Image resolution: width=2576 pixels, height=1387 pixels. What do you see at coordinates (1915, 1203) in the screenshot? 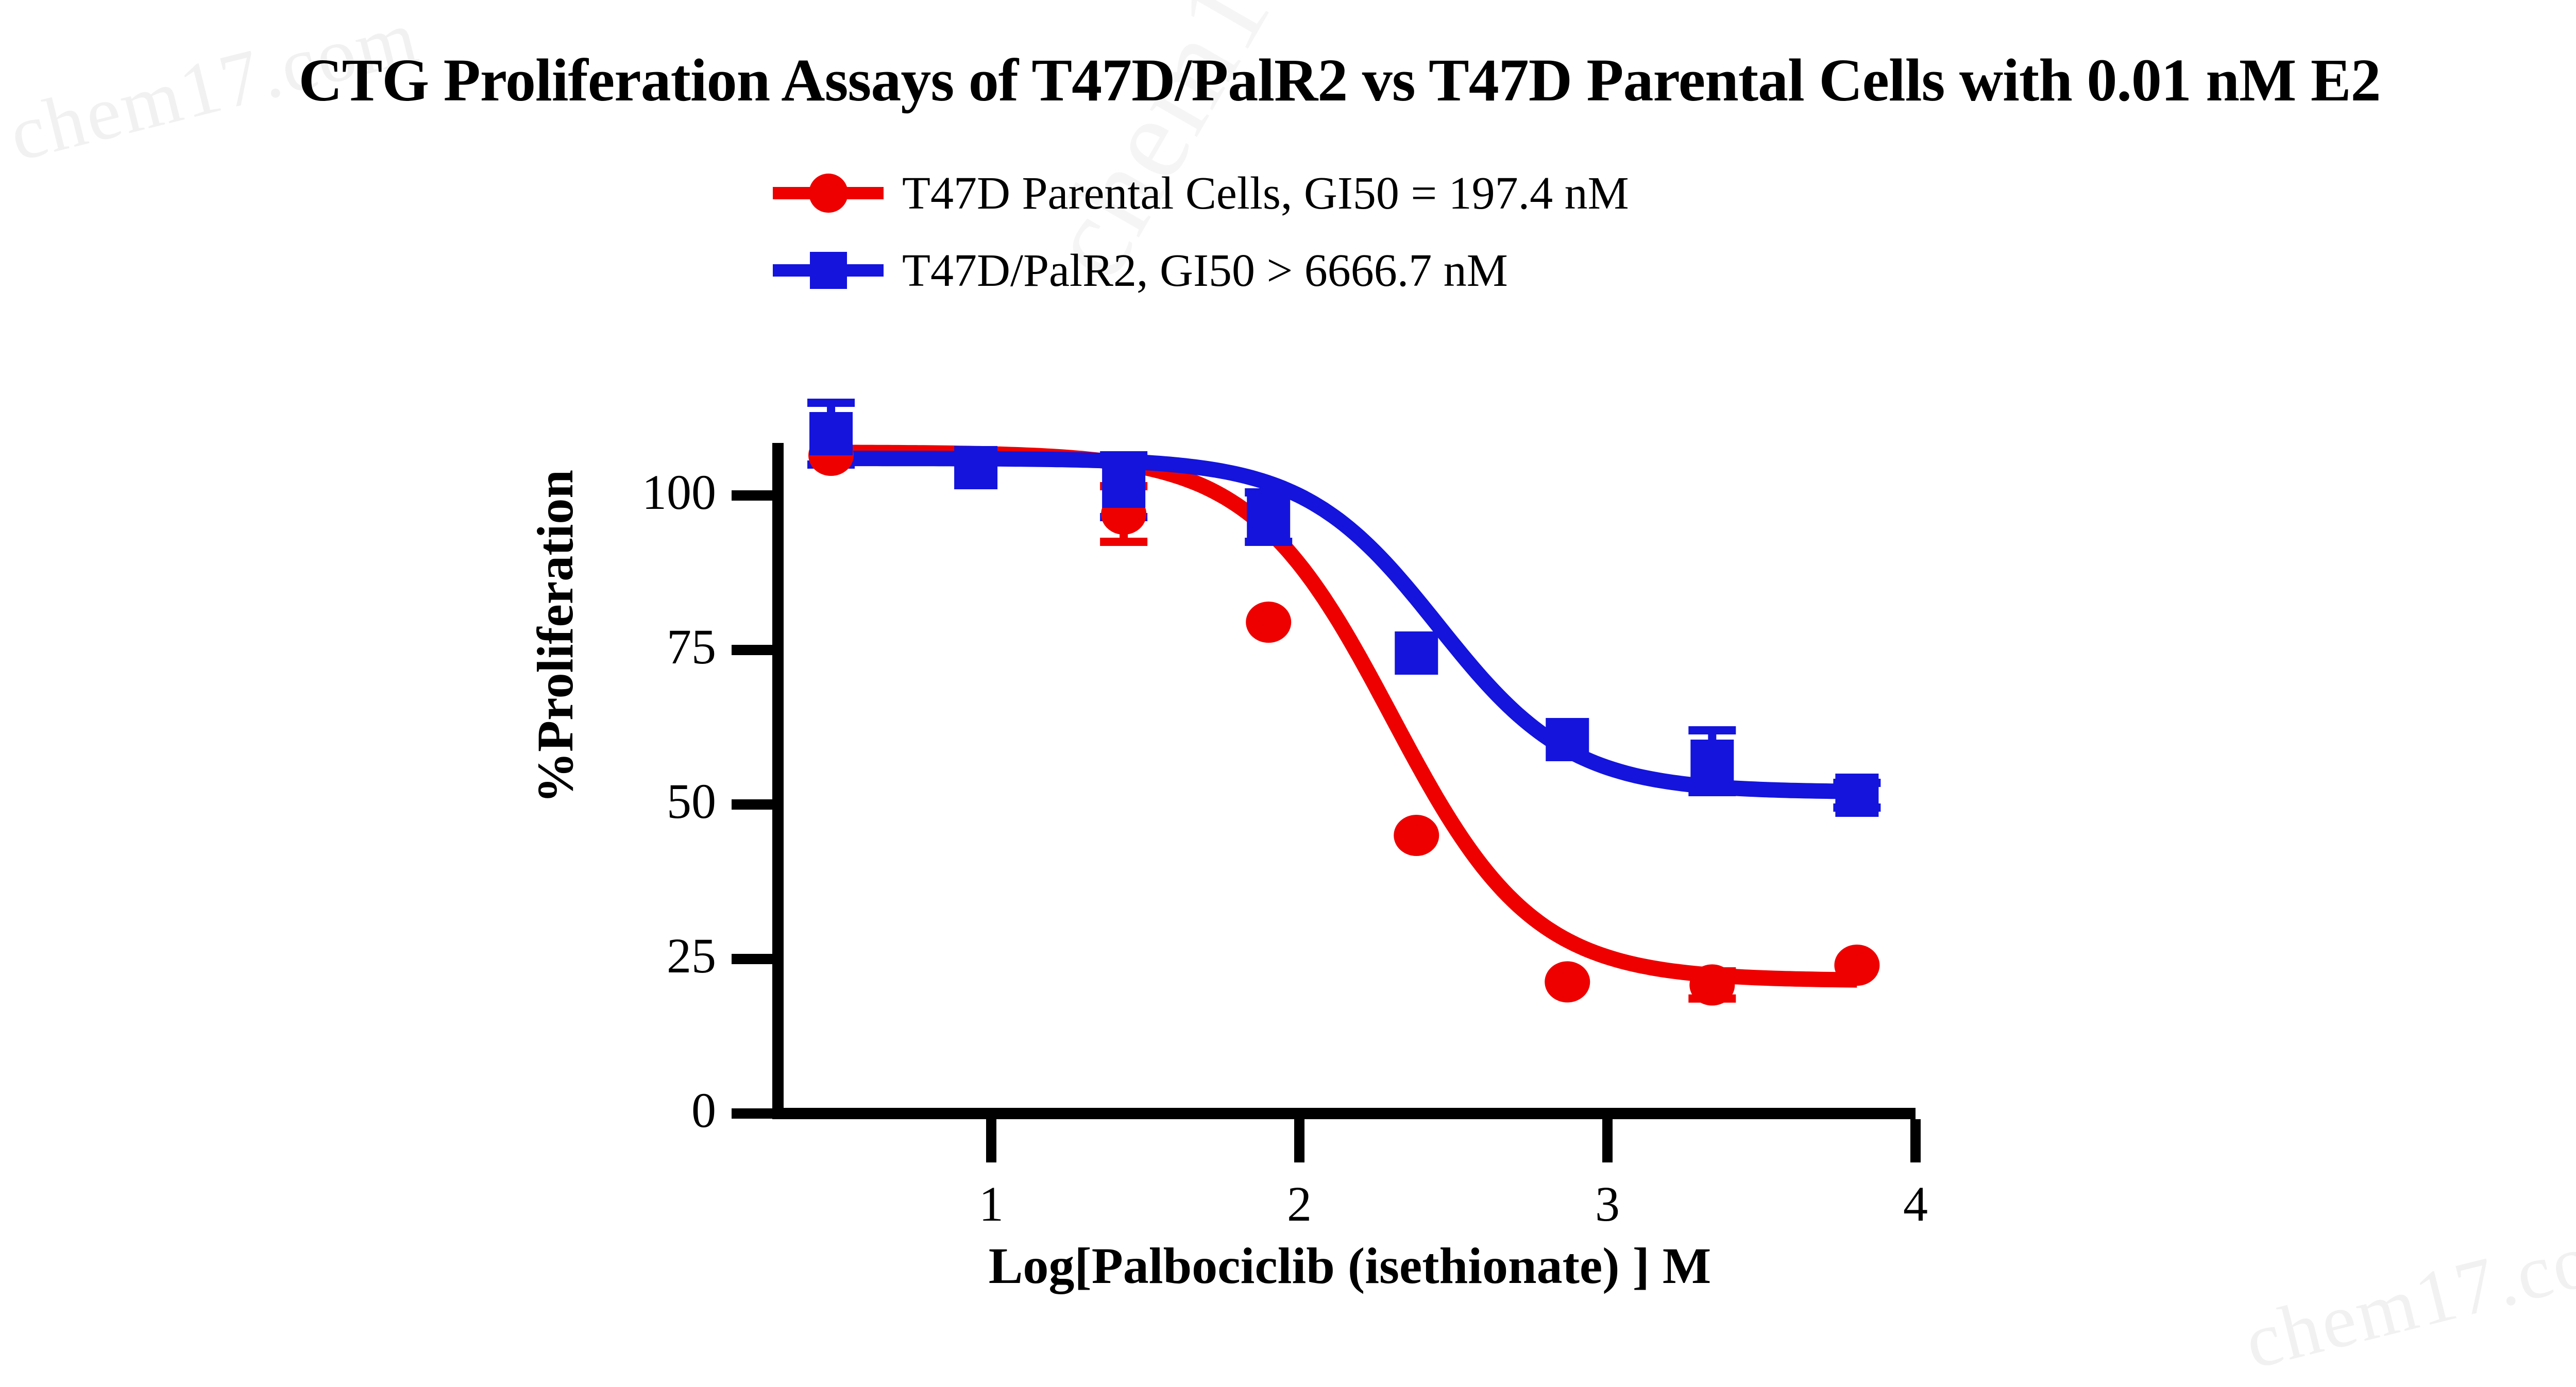
I see `x-tick-label-4: 4` at bounding box center [1915, 1203].